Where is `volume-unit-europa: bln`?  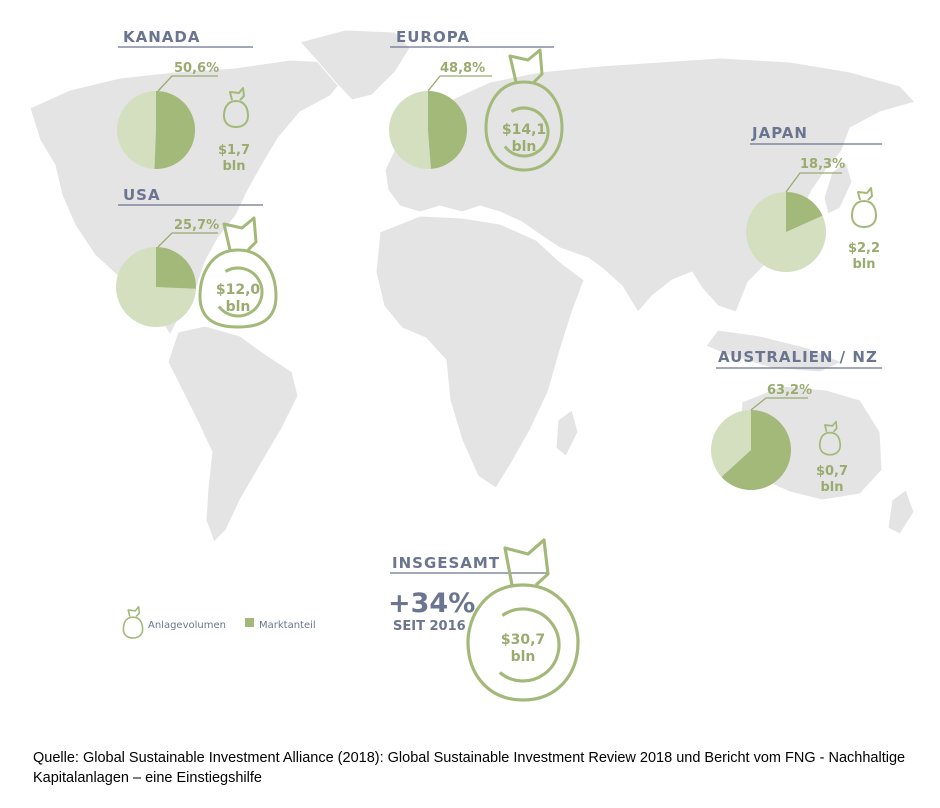
volume-unit-europa: bln is located at coordinates (524, 147).